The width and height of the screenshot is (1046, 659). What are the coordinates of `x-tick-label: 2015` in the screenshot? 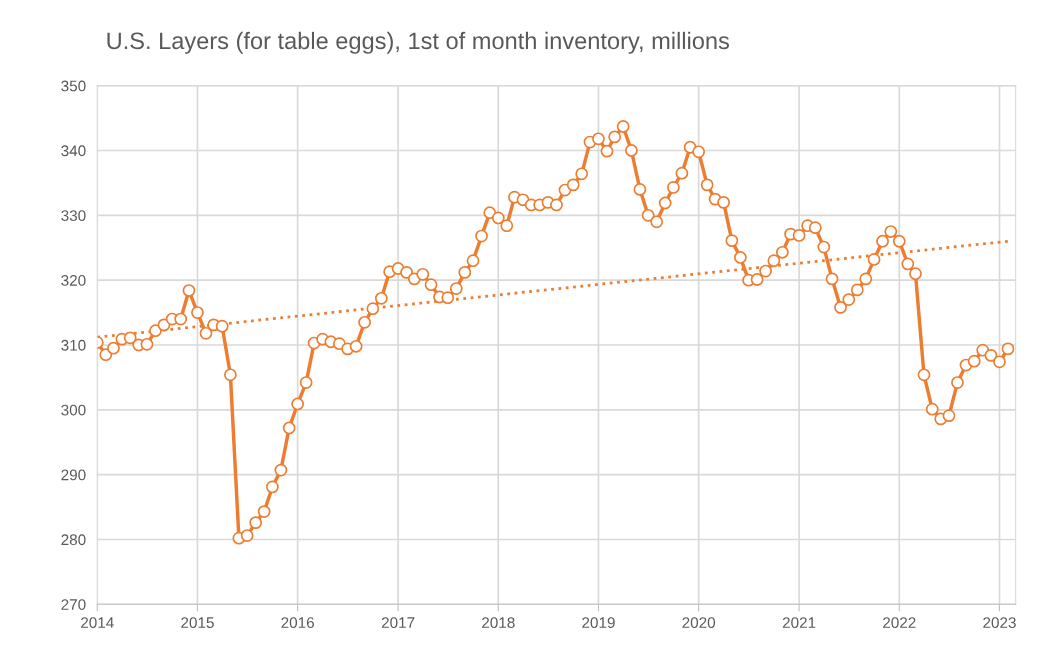 It's located at (197, 623).